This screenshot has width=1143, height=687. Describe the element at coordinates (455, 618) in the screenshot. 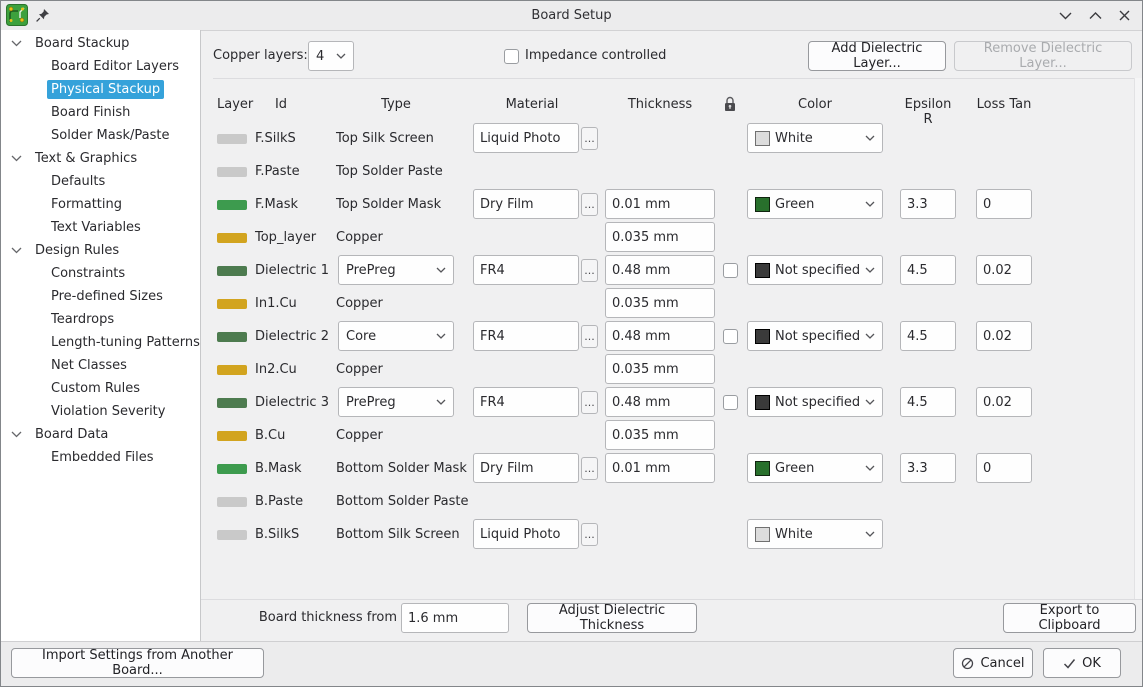

I see `board-thickness-input` at that location.